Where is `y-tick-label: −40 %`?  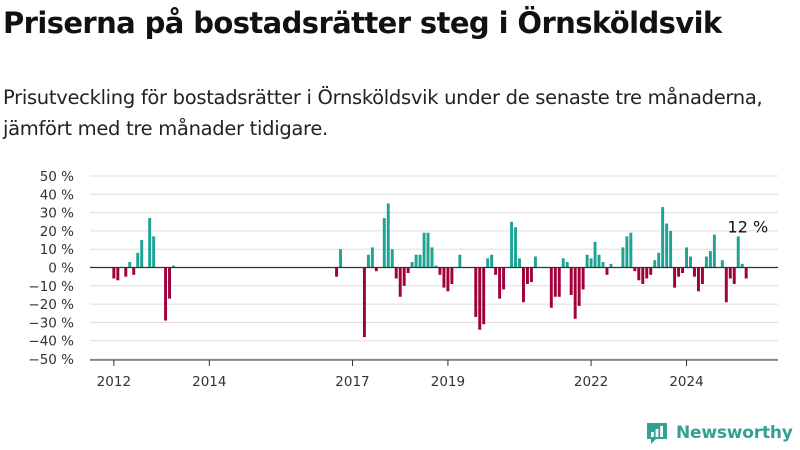 y-tick-label: −40 % is located at coordinates (51, 342).